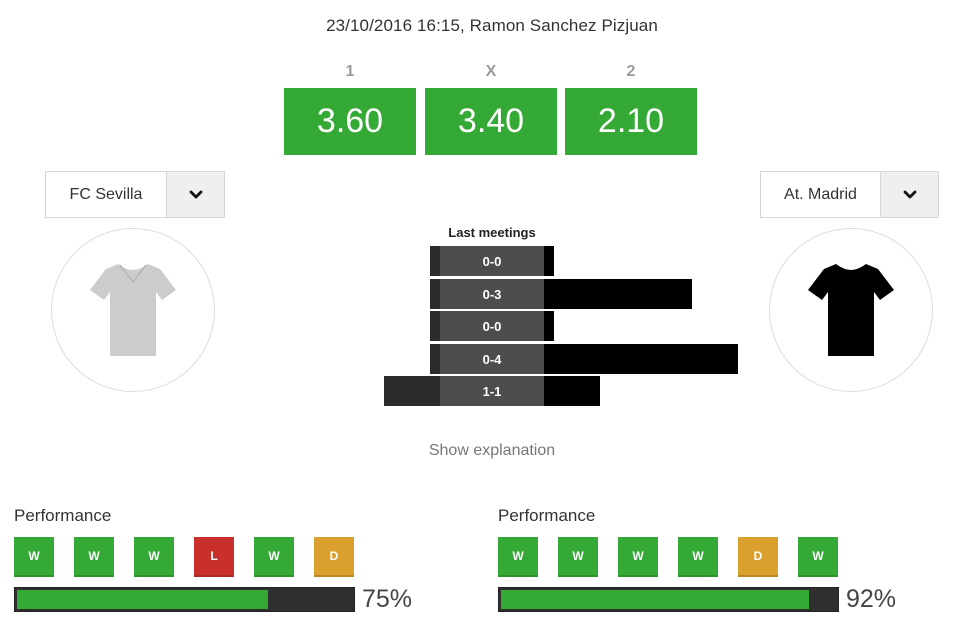 The image size is (971, 624). What do you see at coordinates (492, 294) in the screenshot?
I see `meeting-score: 0-3` at bounding box center [492, 294].